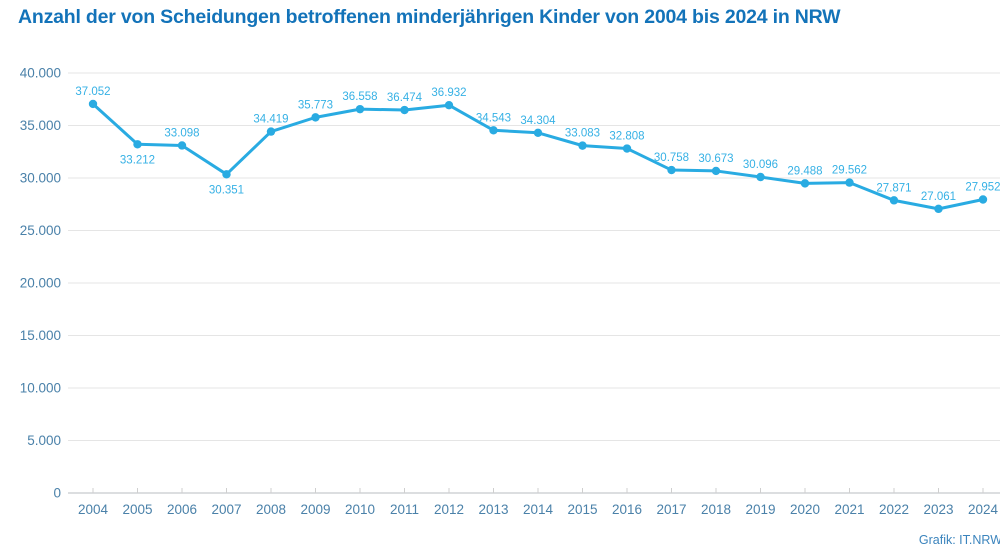 Image resolution: width=1000 pixels, height=554 pixels. Describe the element at coordinates (938, 509) in the screenshot. I see `x-tick-label: 2023` at that location.